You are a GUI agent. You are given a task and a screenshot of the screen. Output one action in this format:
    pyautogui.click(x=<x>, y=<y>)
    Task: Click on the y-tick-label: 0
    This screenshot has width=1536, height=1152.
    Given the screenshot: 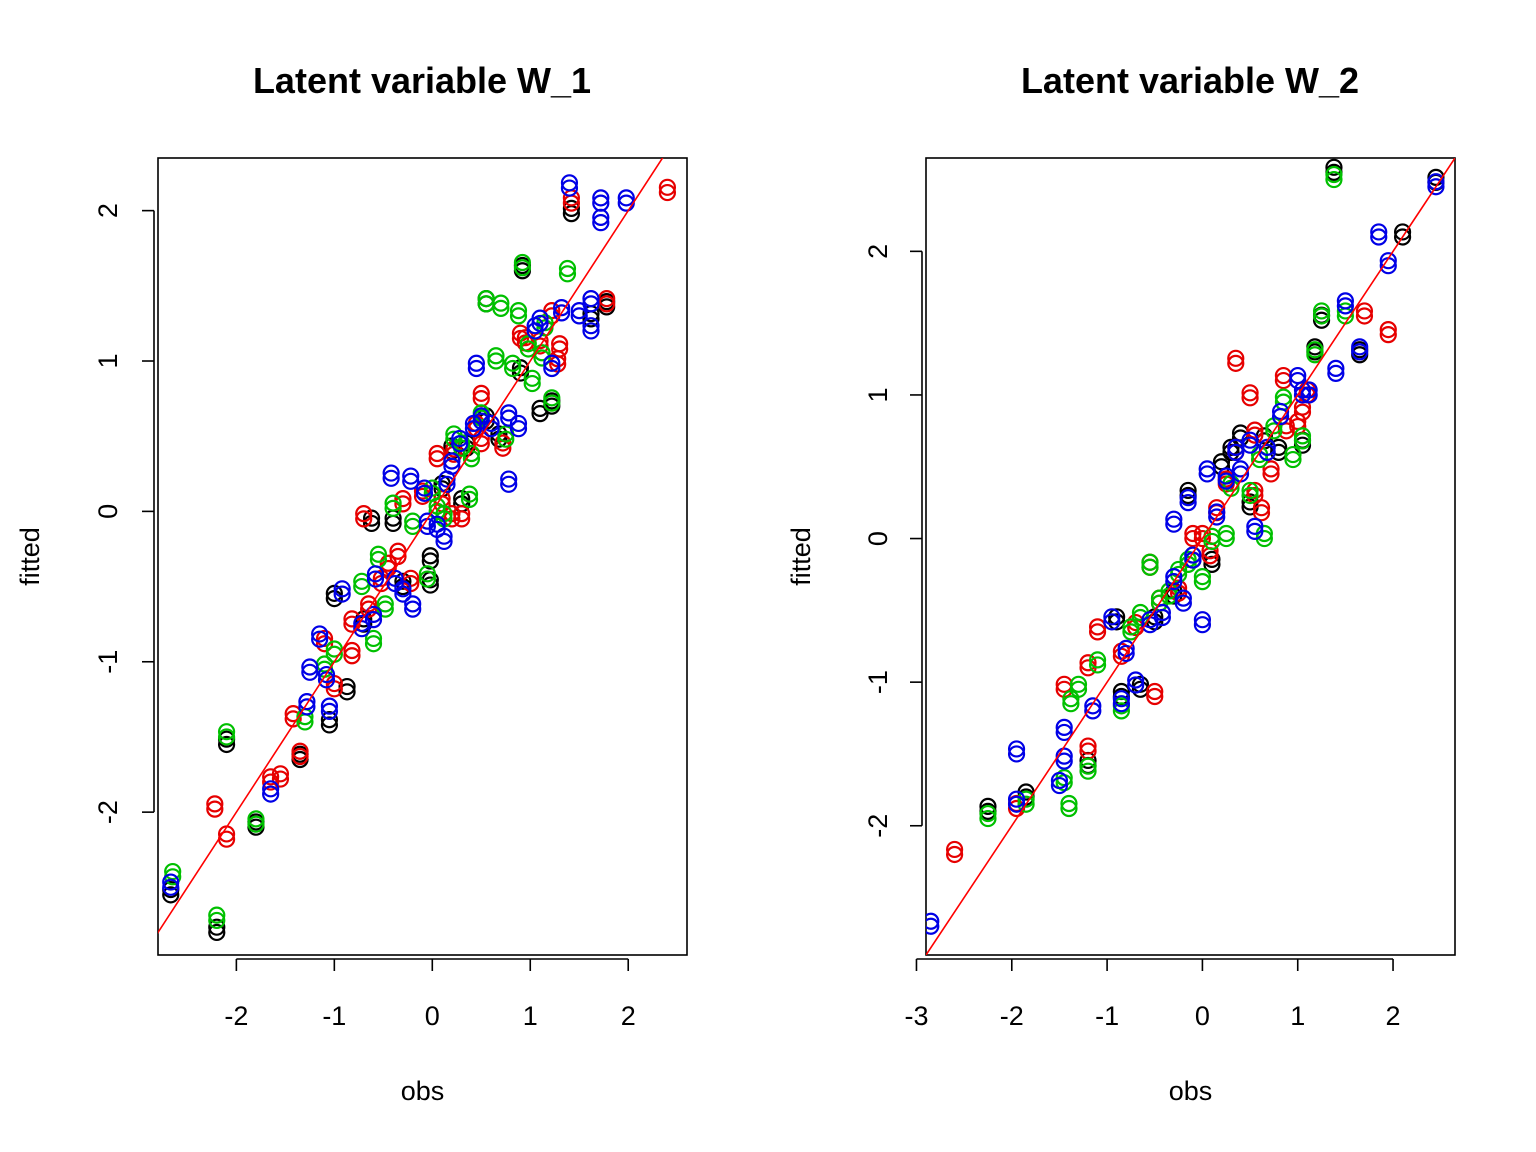 What is the action you would take?
    pyautogui.click(x=878, y=538)
    